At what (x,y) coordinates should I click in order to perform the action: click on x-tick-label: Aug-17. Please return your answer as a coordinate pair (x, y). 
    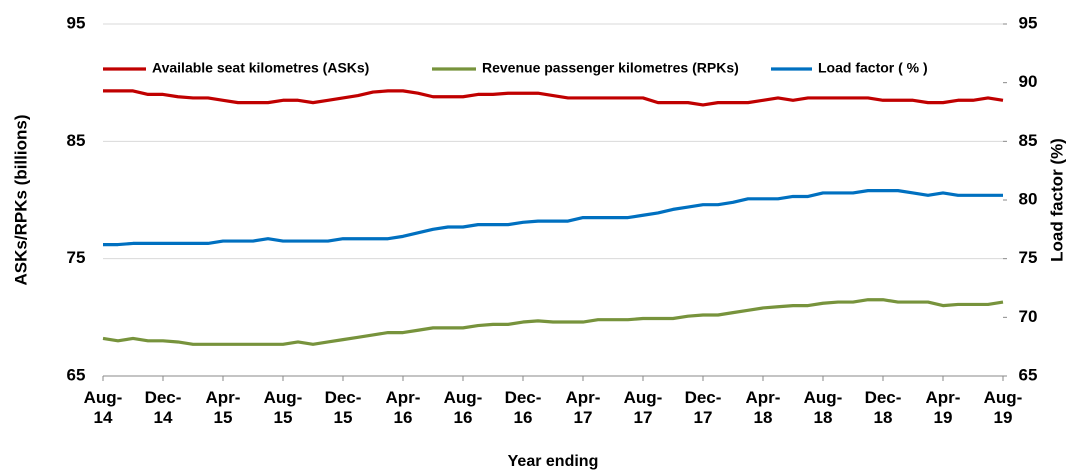
    Looking at the image, I should click on (643, 407).